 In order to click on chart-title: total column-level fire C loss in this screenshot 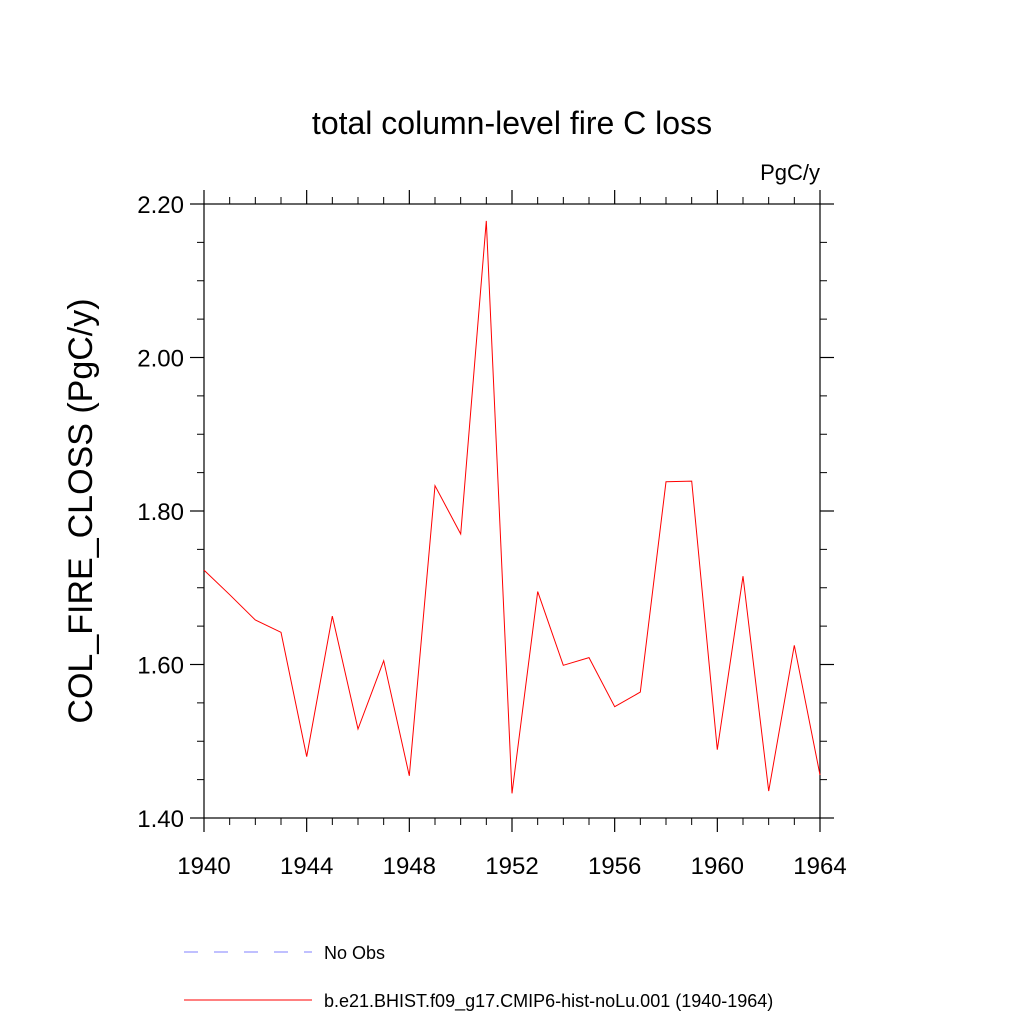, I will do `click(512, 123)`.